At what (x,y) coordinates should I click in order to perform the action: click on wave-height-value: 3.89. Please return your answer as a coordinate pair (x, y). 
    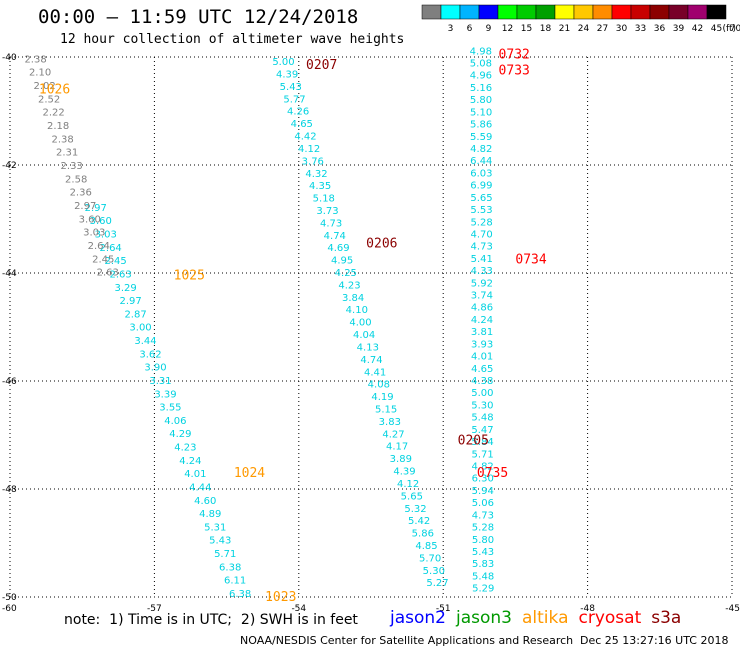
    Looking at the image, I should click on (401, 459).